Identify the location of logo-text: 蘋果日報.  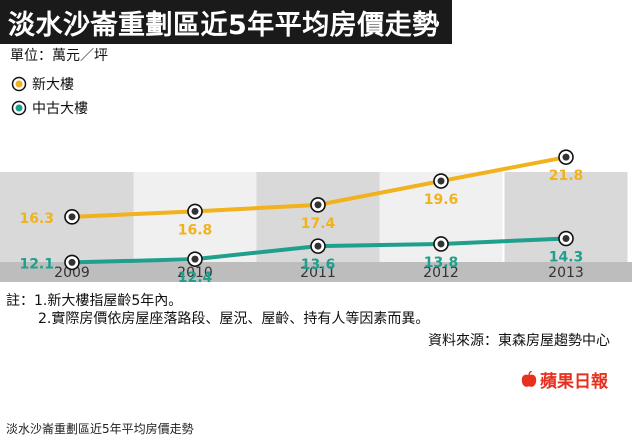
(574, 382).